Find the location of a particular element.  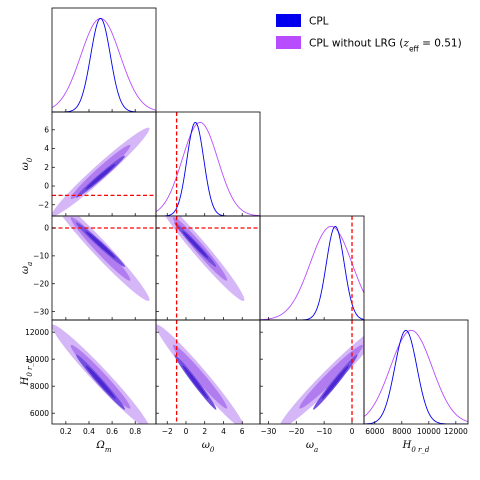

y-tick-label-wa: −20 is located at coordinates (41, 283).